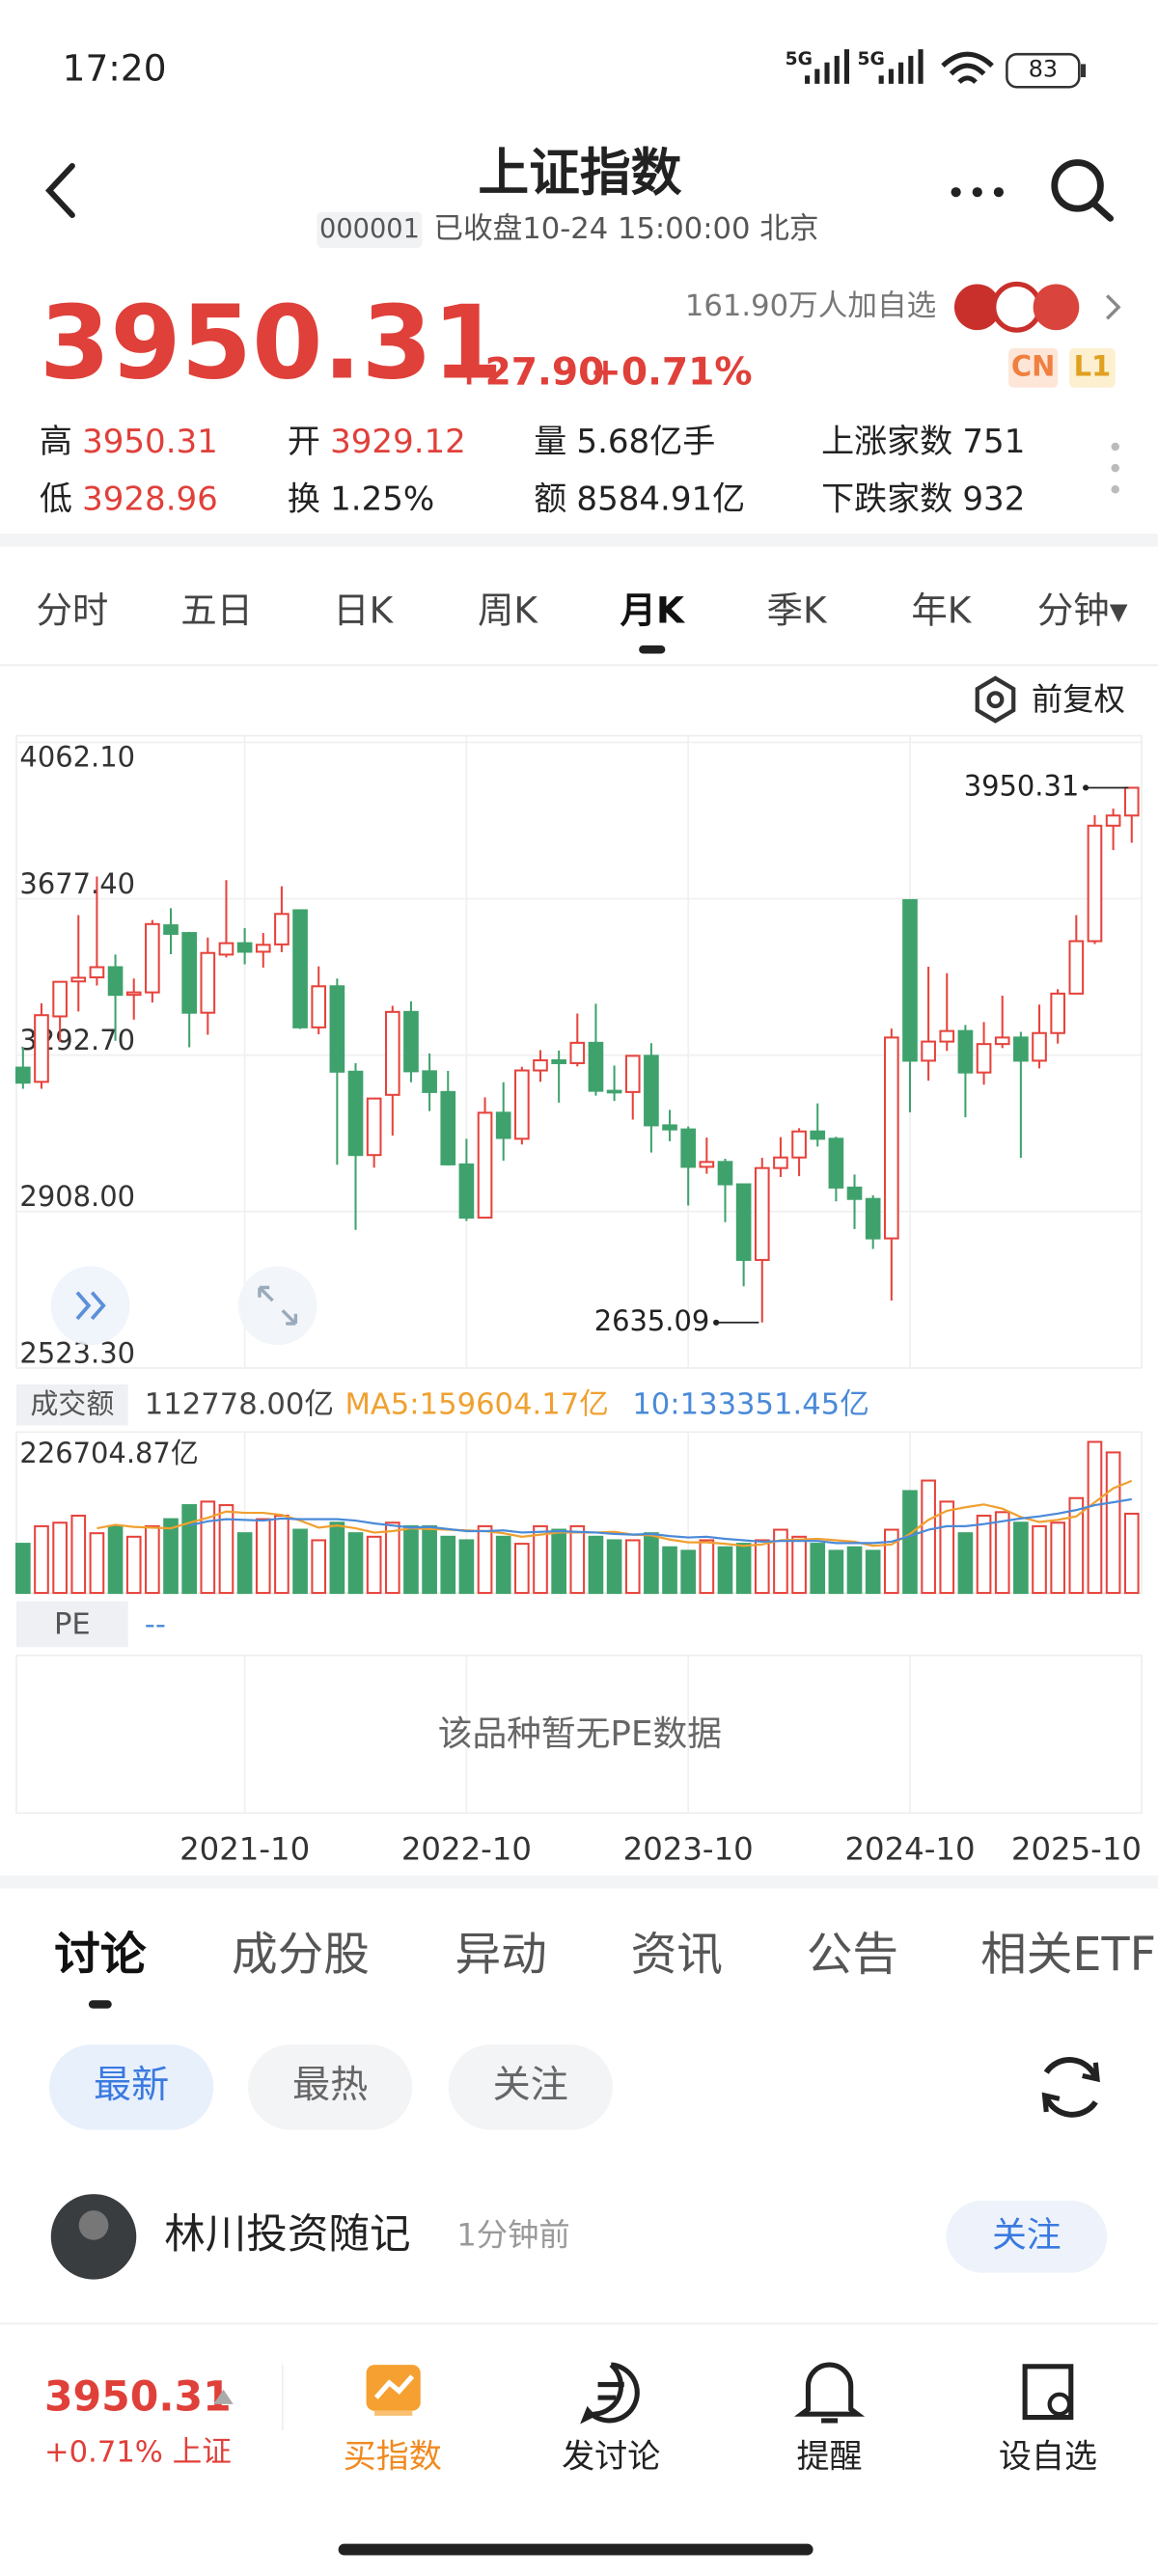 This screenshot has width=1158, height=2576. I want to click on battery, so click(1043, 70).